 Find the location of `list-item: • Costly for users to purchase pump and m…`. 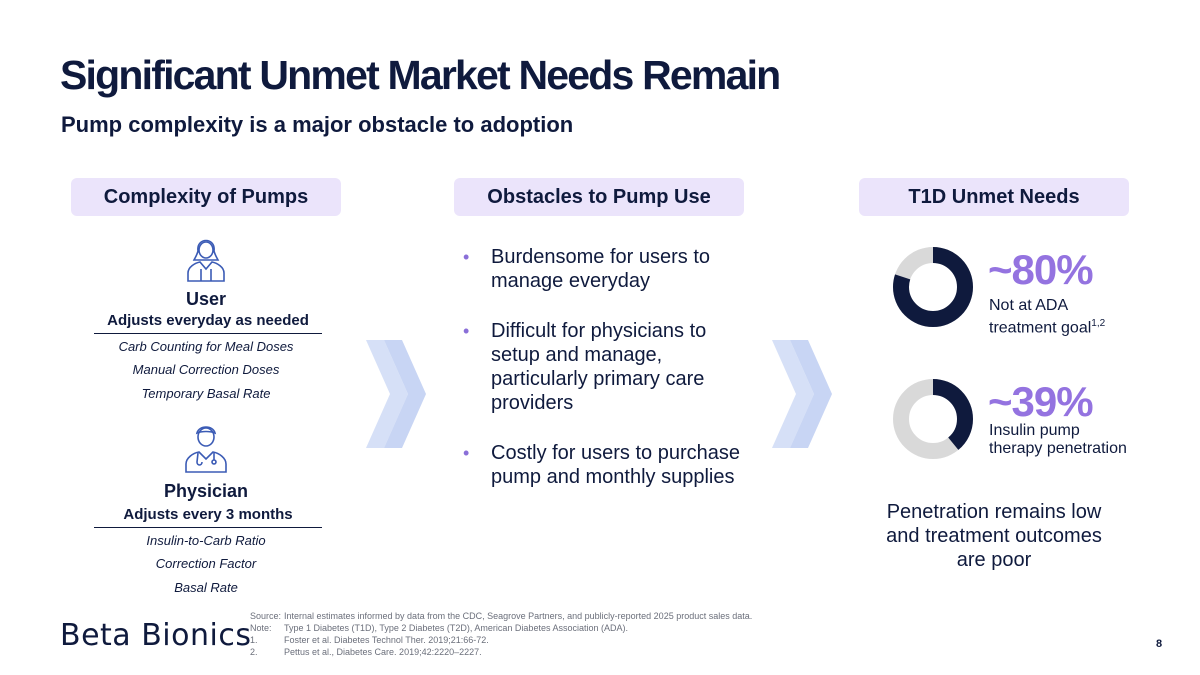

list-item: • Costly for users to purchase pump and m… is located at coordinates (601, 465).